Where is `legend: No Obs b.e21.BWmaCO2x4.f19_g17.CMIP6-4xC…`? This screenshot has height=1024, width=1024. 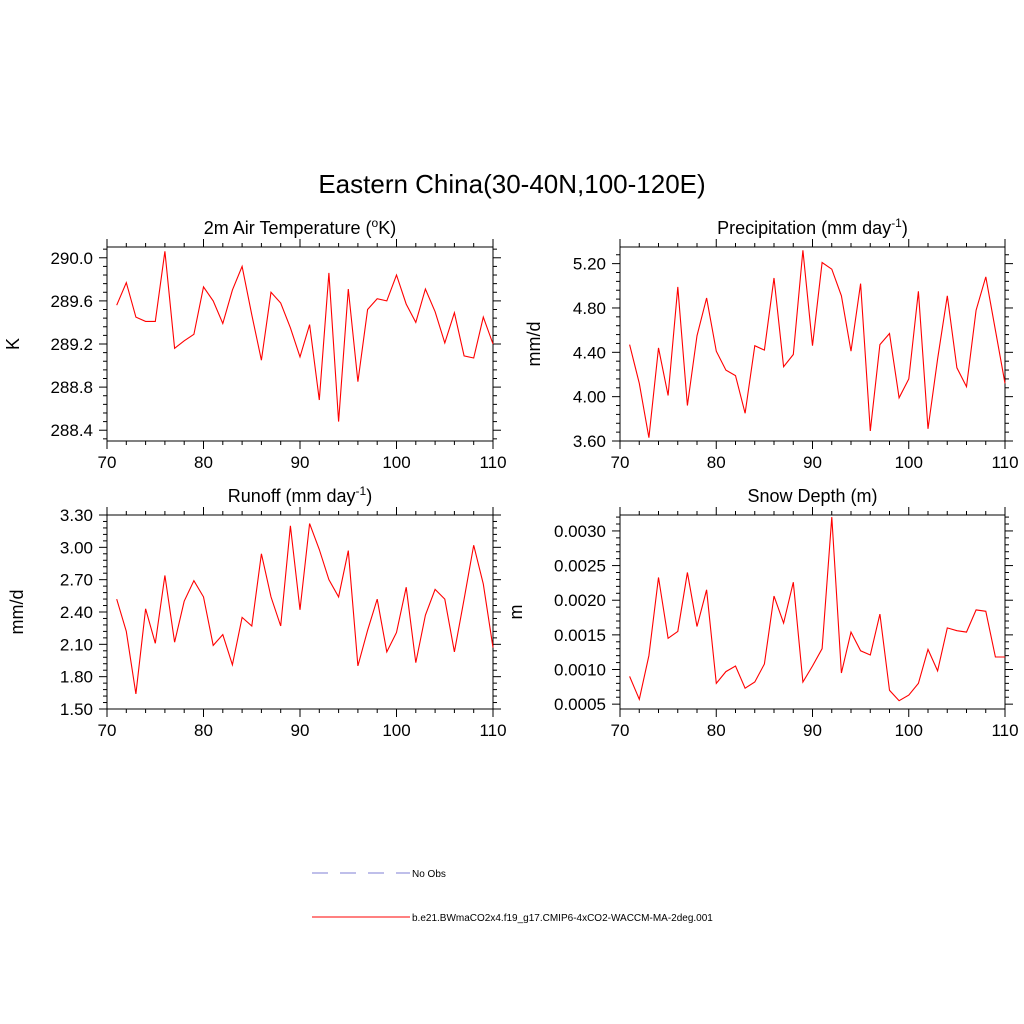 legend: No Obs b.e21.BWmaCO2x4.f19_g17.CMIP6-4xC… is located at coordinates (512, 896).